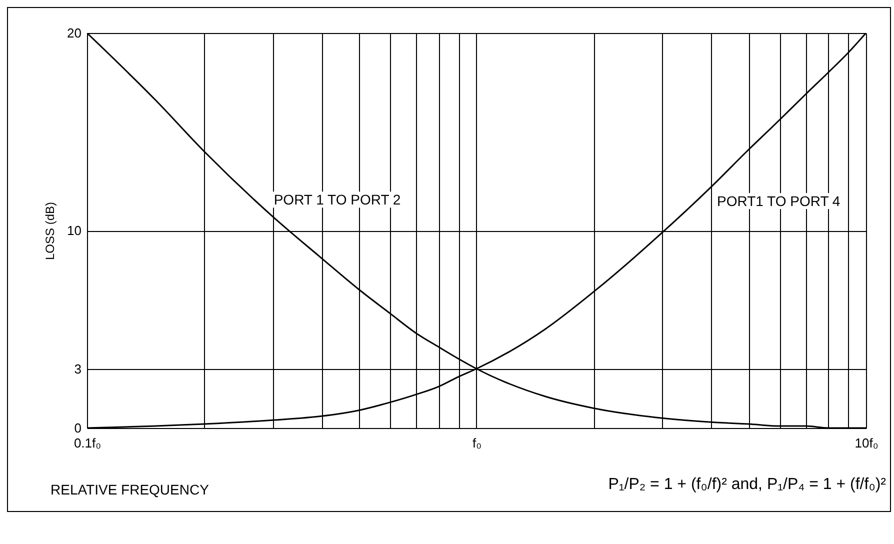 The height and width of the screenshot is (544, 894). What do you see at coordinates (778, 201) in the screenshot?
I see `series-label: PORT1 TO PORT 4` at bounding box center [778, 201].